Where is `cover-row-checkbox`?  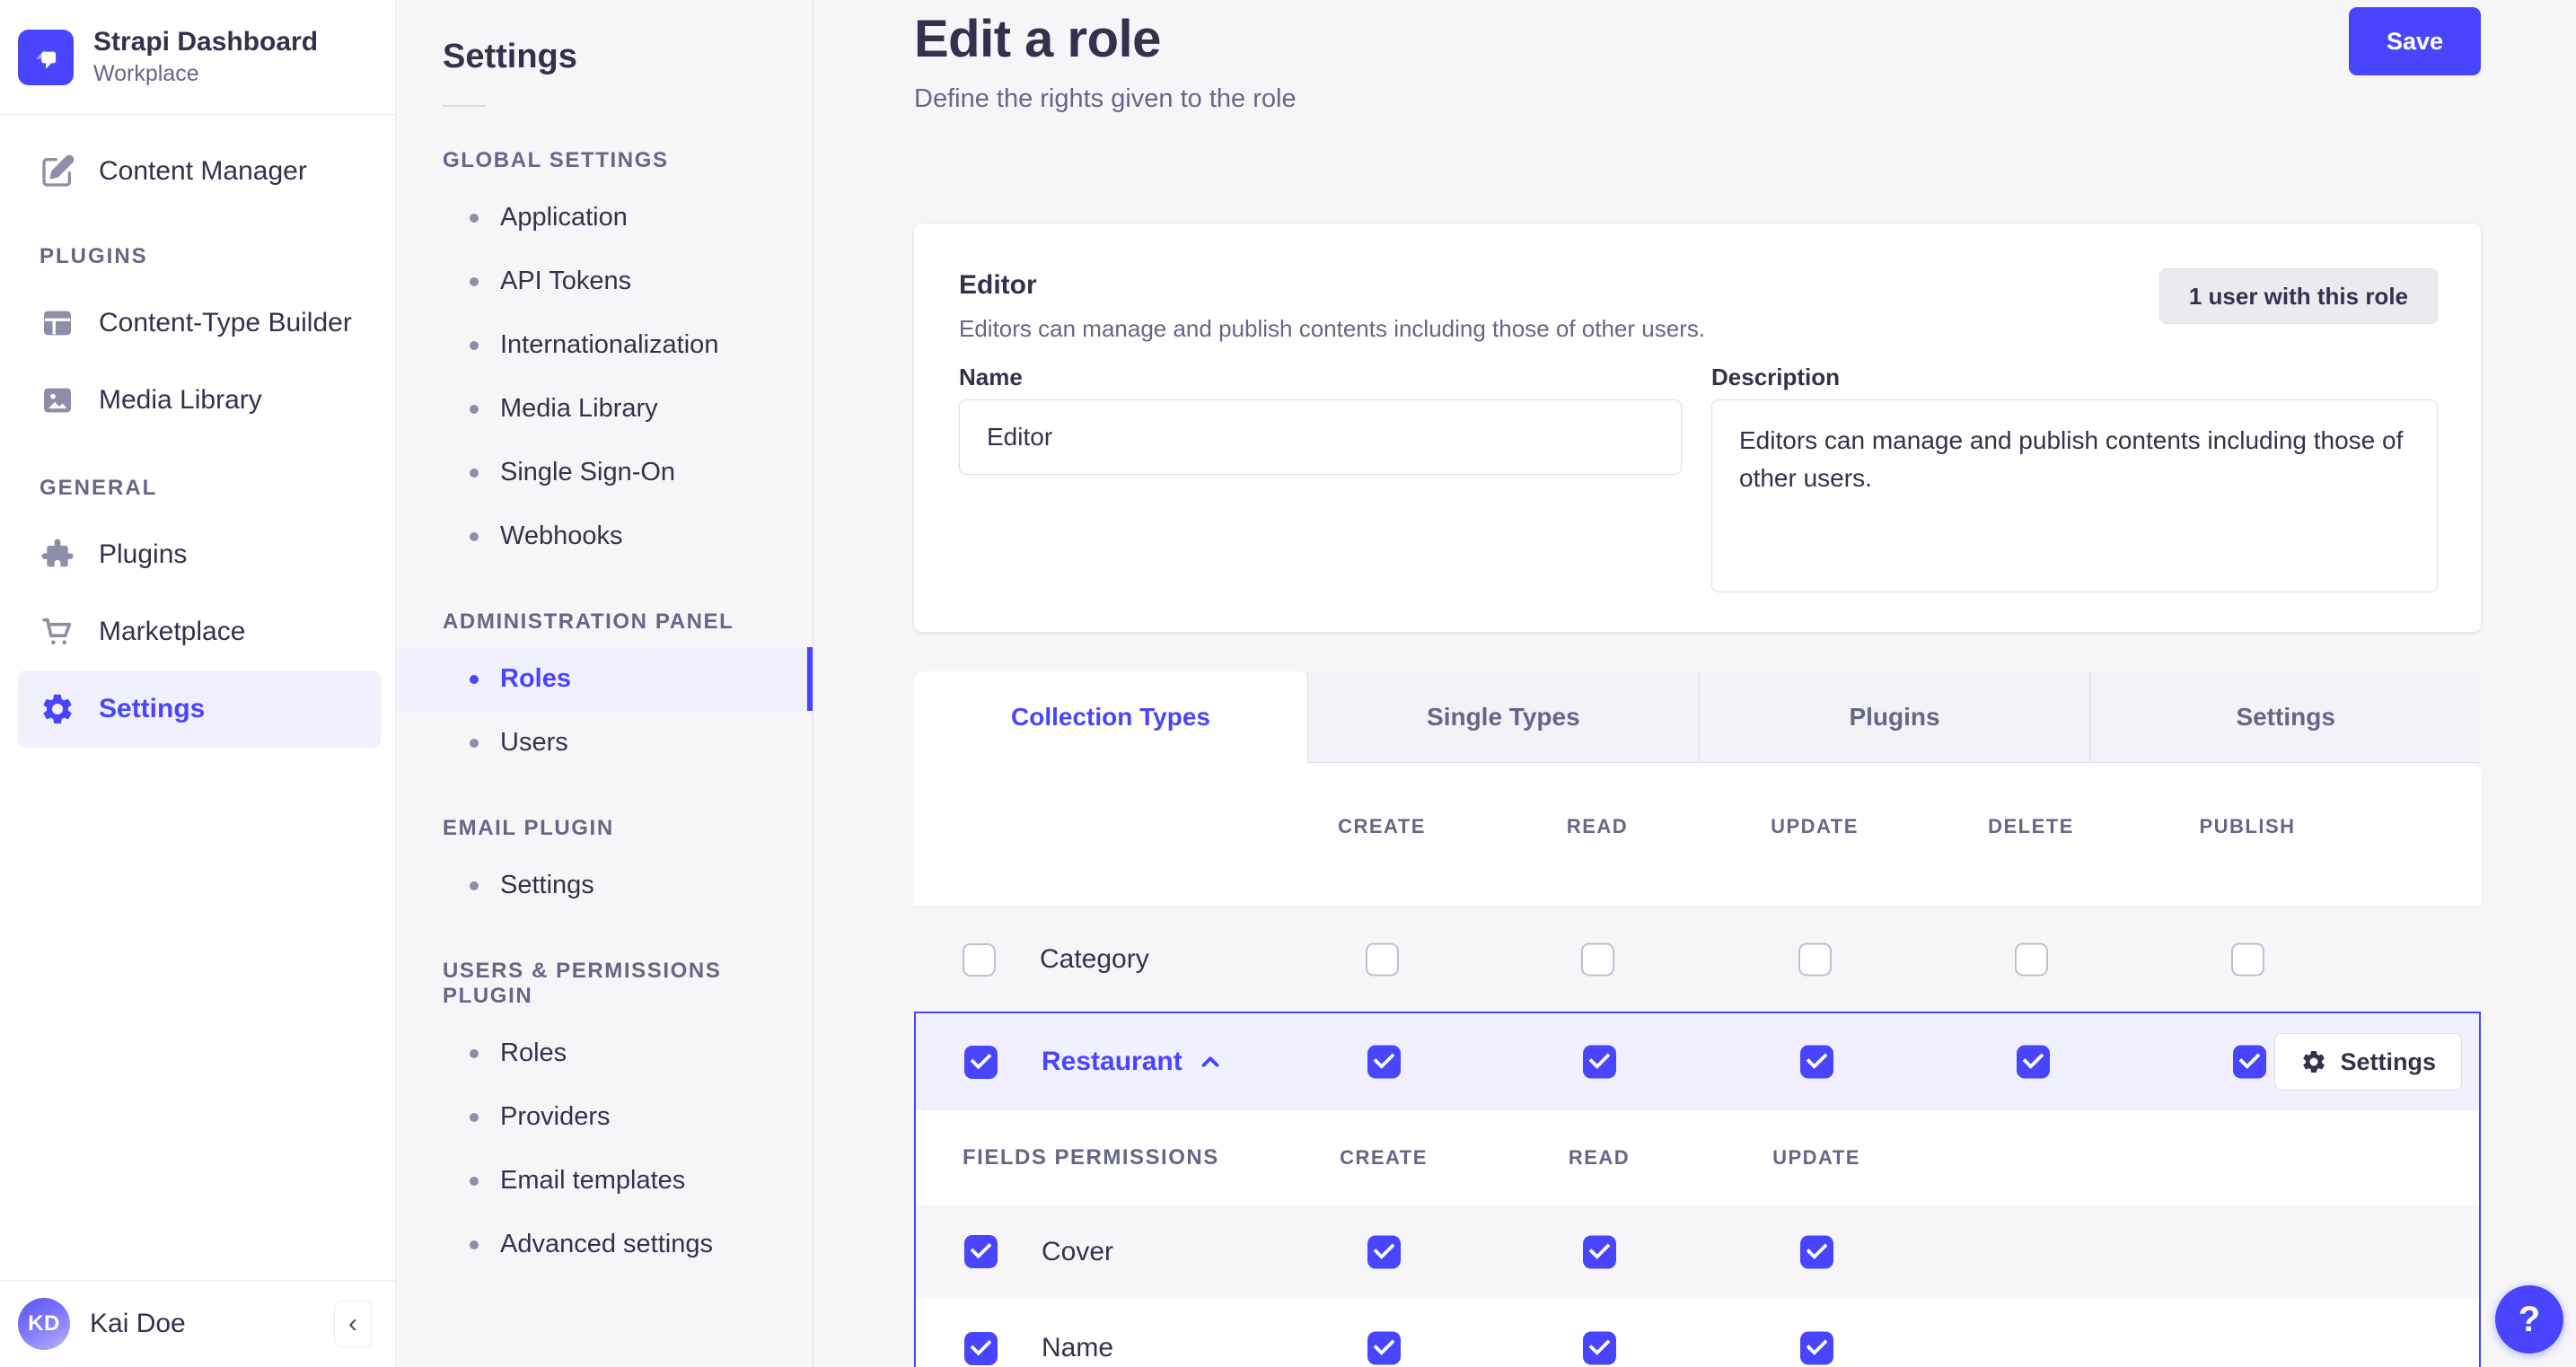
cover-row-checkbox is located at coordinates (981, 1251).